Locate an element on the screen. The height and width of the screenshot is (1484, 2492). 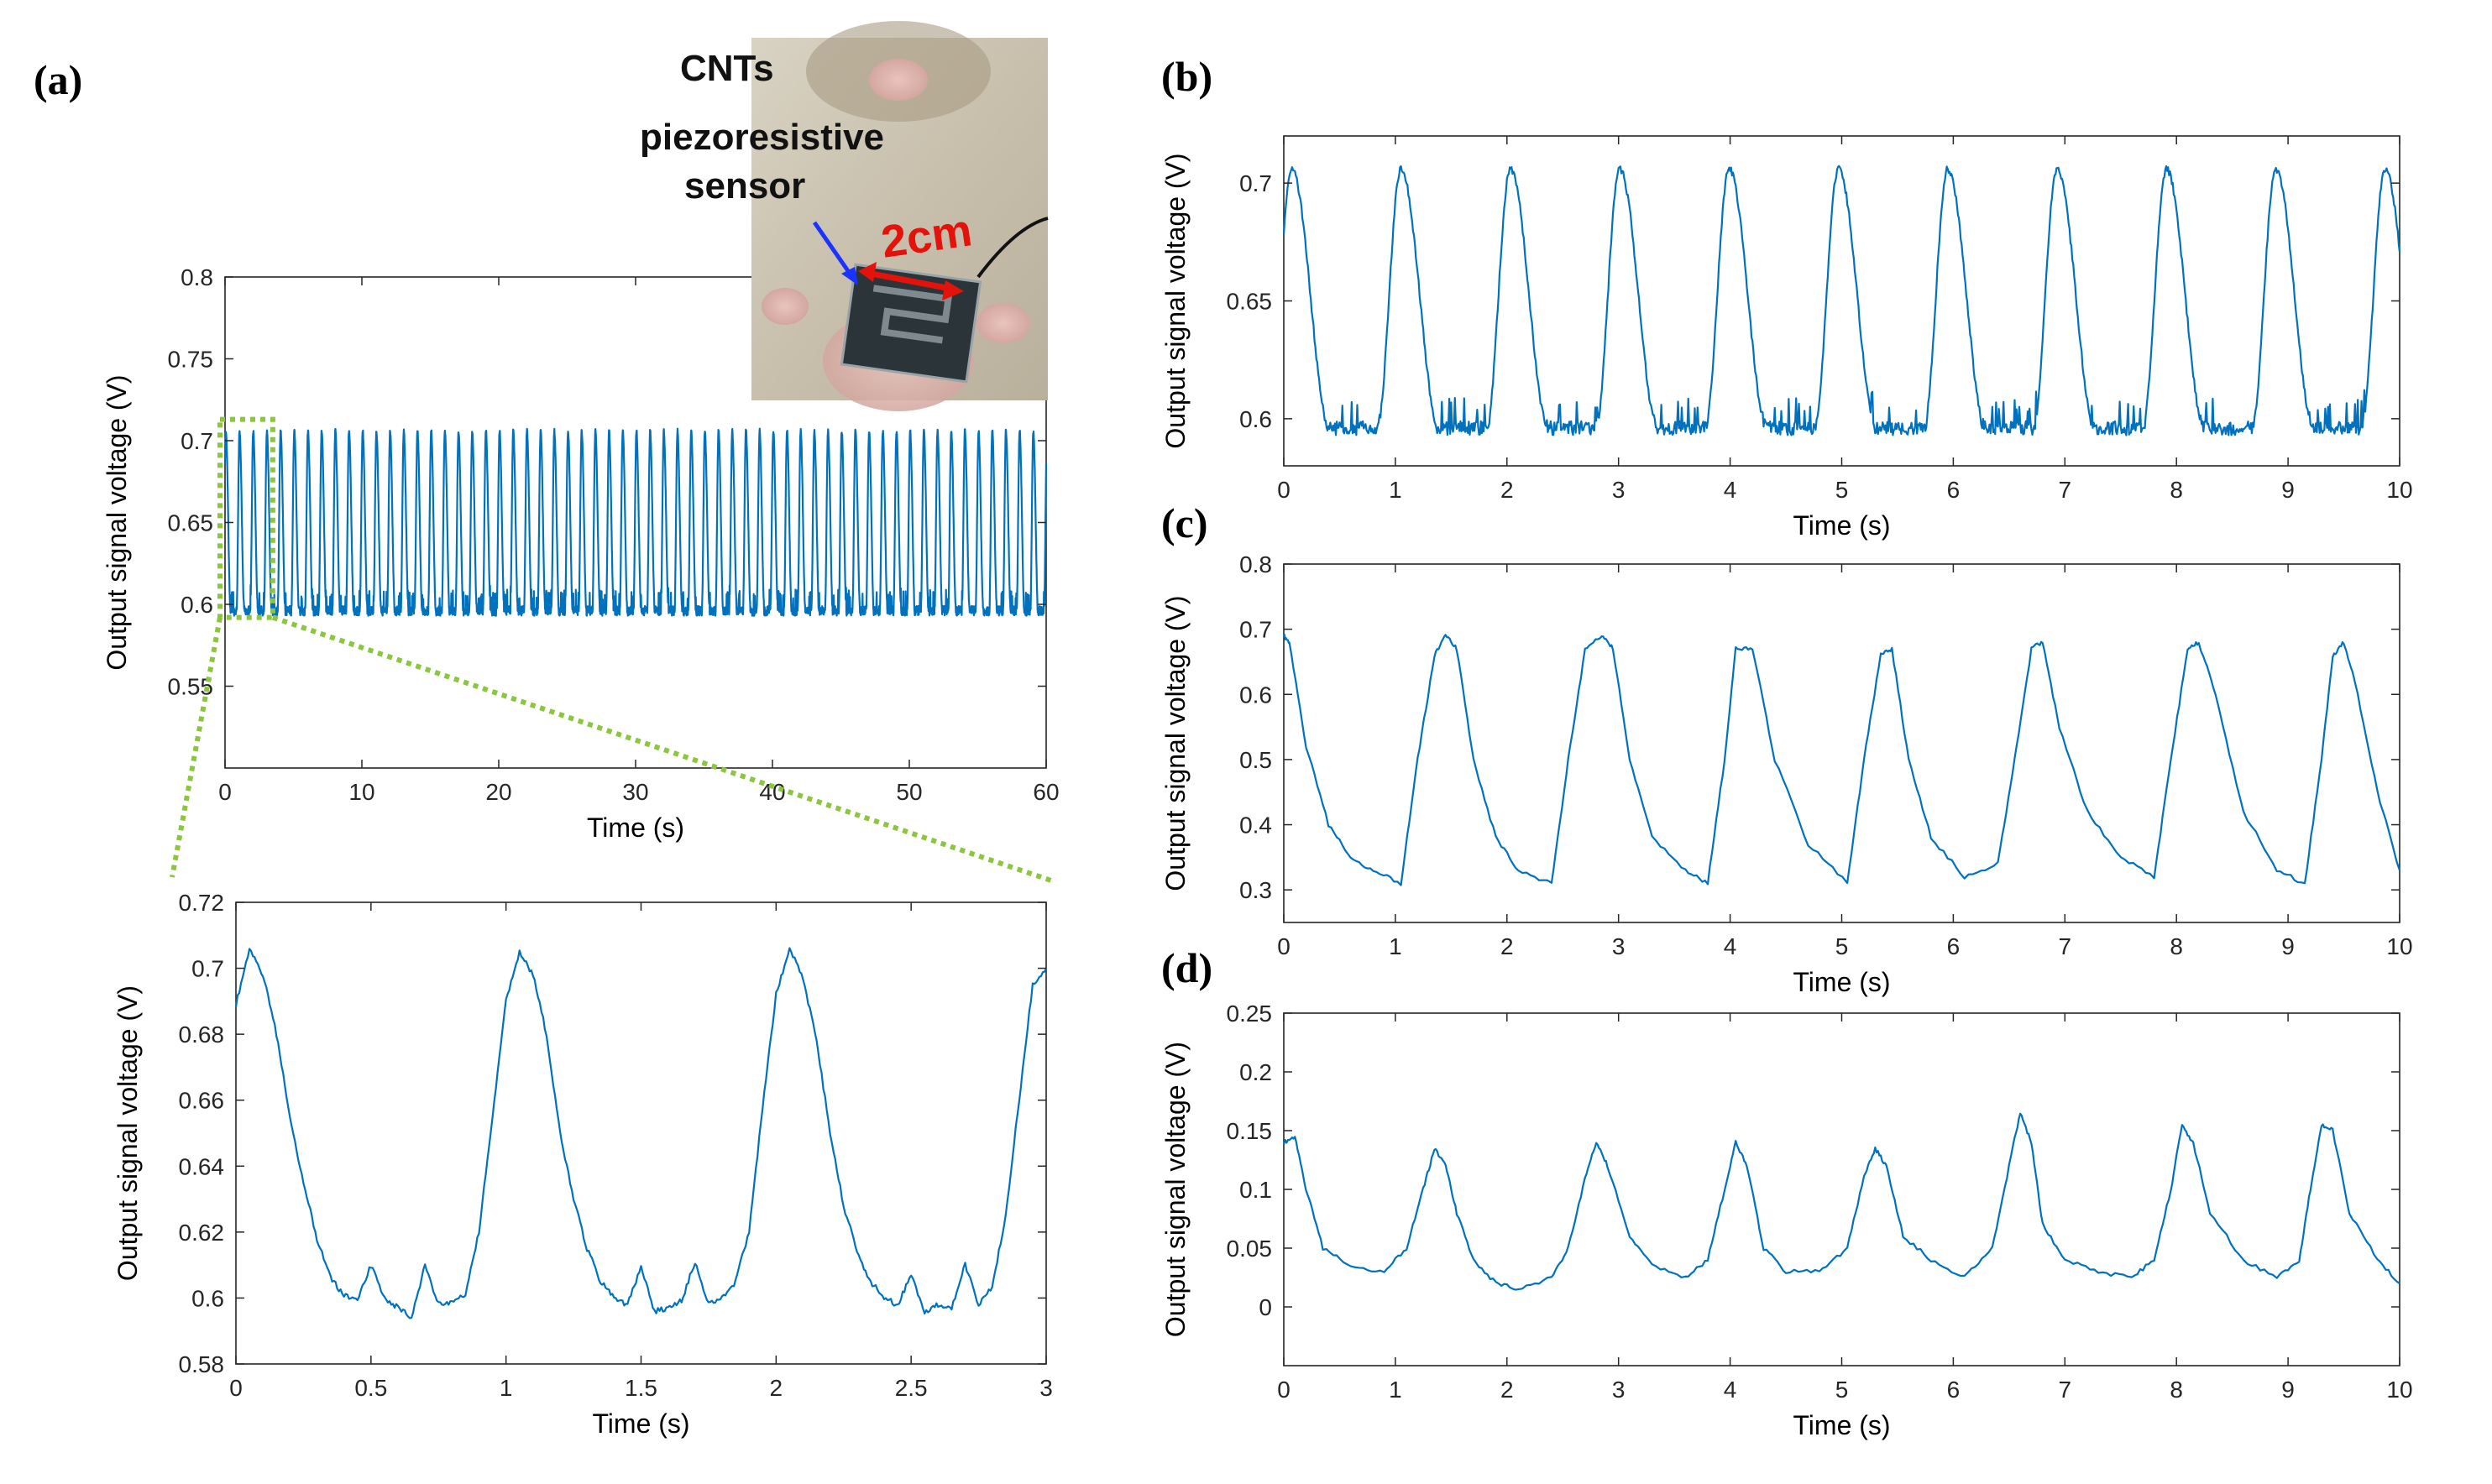
y-tick-label: 0.2 is located at coordinates (1255, 1072).